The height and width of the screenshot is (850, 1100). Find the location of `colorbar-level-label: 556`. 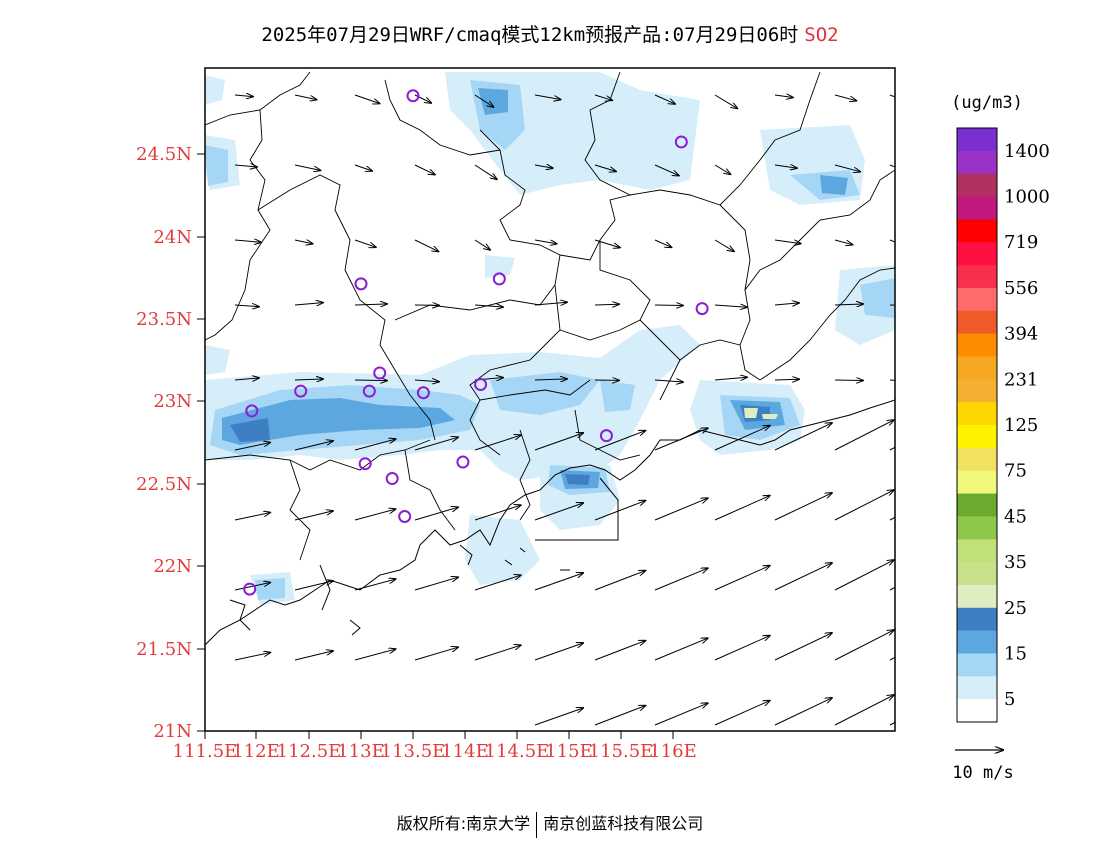

colorbar-level-label: 556 is located at coordinates (1021, 288).